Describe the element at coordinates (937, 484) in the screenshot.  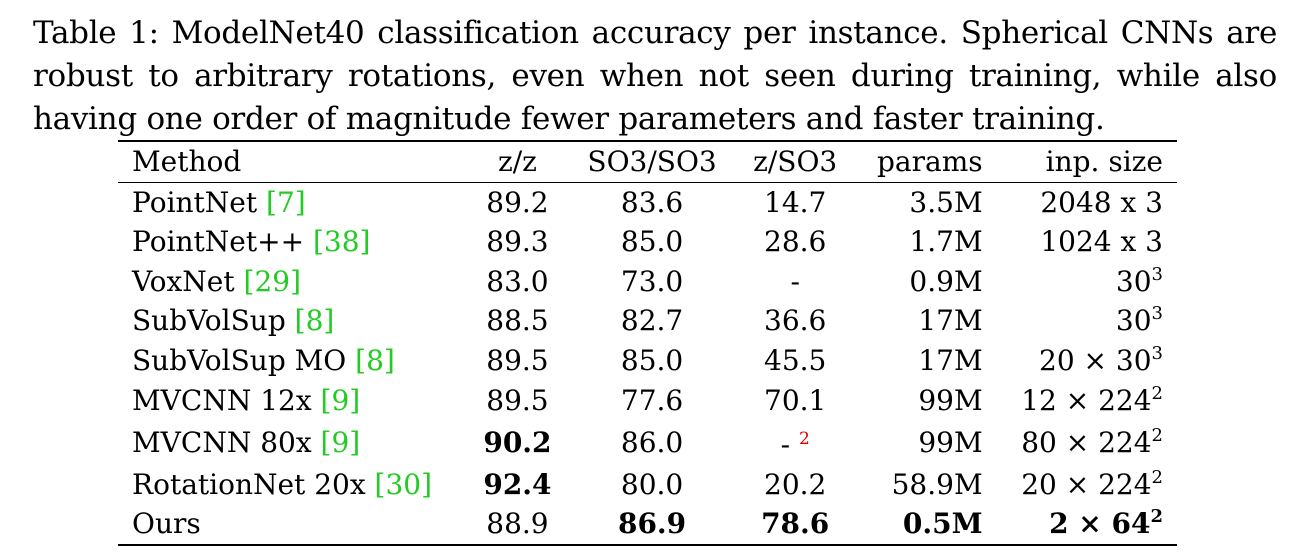
I see `cell-params-value: 58.9M` at that location.